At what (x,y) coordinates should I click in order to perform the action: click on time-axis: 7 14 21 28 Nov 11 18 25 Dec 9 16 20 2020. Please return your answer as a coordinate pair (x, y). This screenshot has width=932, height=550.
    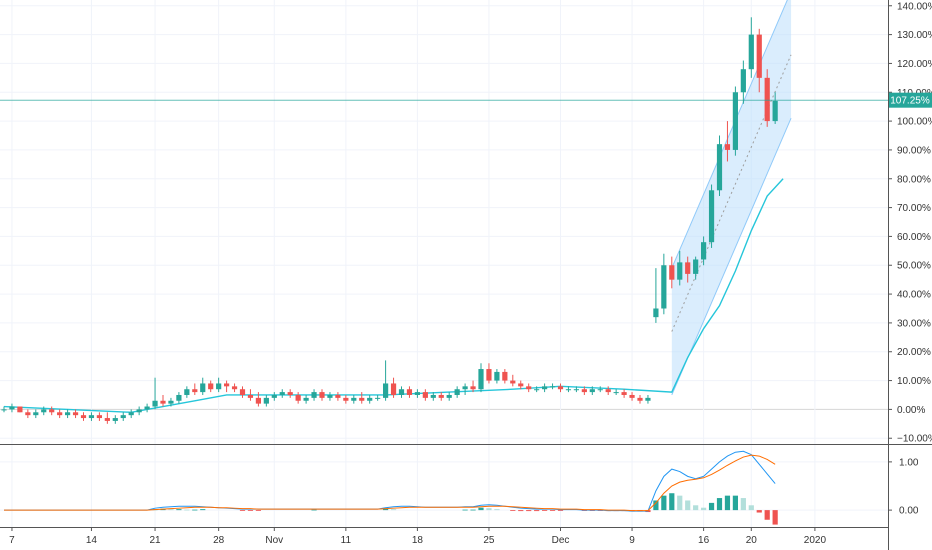
    Looking at the image, I should click on (417, 536).